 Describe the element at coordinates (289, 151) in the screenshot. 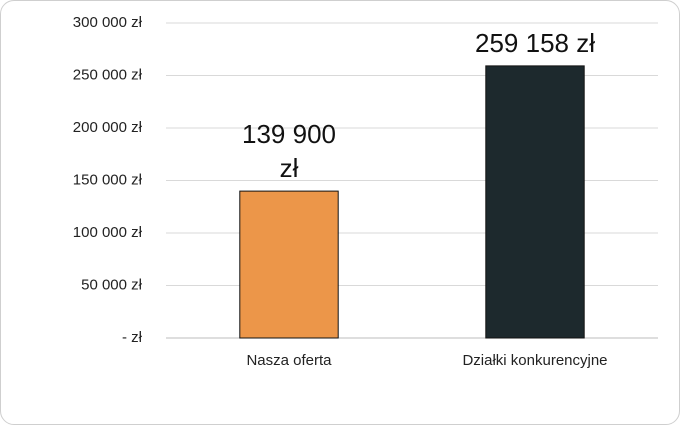

I see `value-label: 139 900 zł` at that location.